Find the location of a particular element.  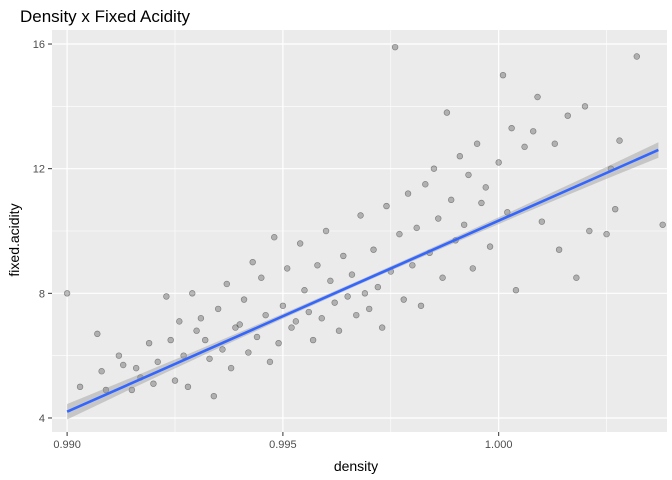

y-tick-label: 4 is located at coordinates (42, 419).